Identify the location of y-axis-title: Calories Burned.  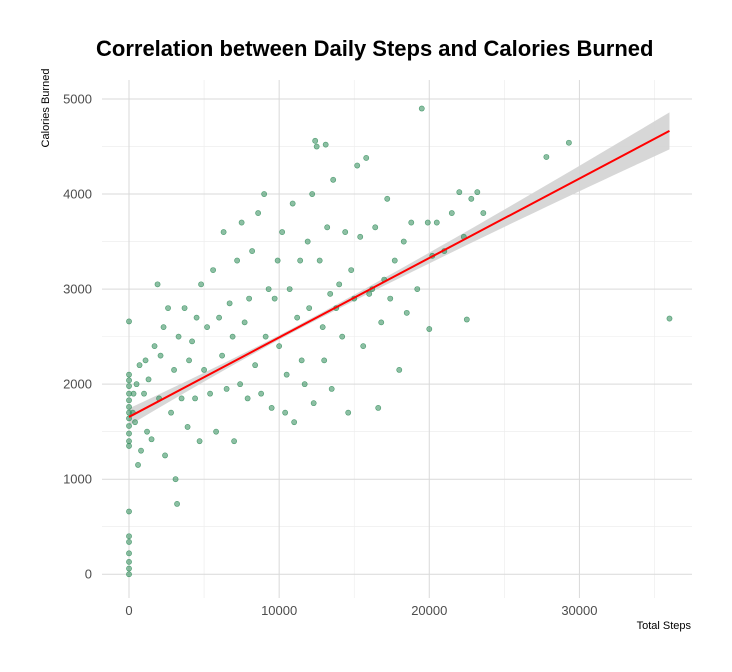
(46, 108).